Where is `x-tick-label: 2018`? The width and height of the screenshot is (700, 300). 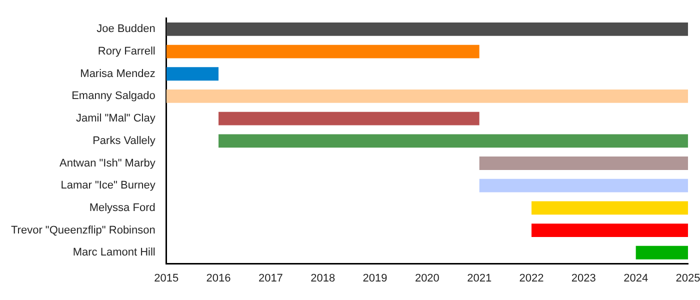 x-tick-label: 2018 is located at coordinates (323, 278).